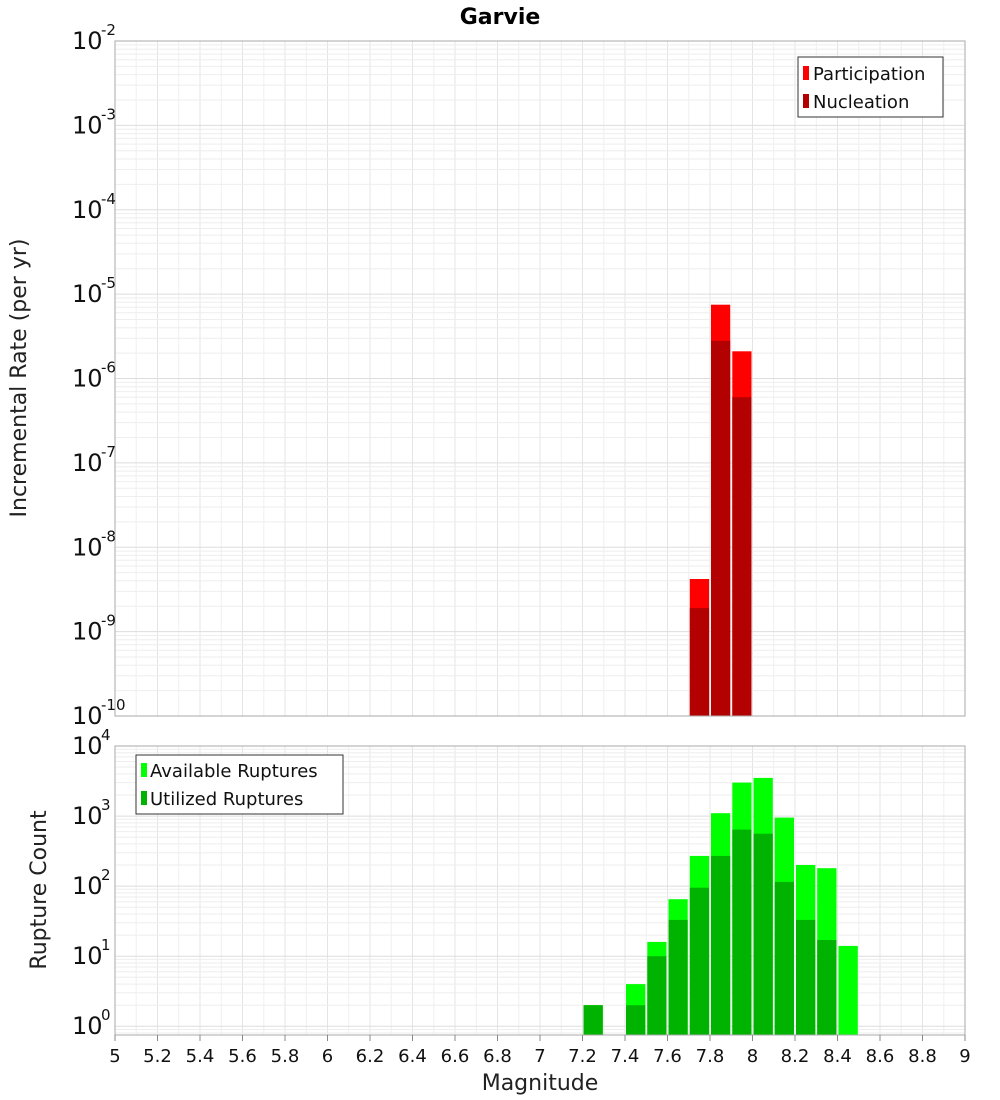 The height and width of the screenshot is (1100, 1000). I want to click on y-tick-exponent: -2, so click(108, 30).